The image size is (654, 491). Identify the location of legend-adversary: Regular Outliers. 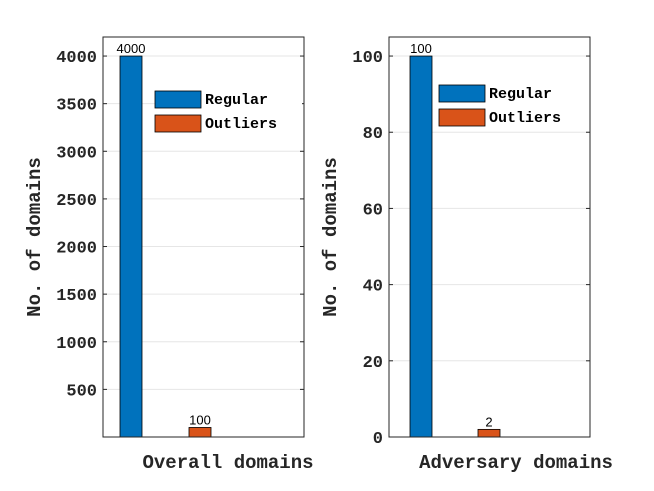
(512, 106).